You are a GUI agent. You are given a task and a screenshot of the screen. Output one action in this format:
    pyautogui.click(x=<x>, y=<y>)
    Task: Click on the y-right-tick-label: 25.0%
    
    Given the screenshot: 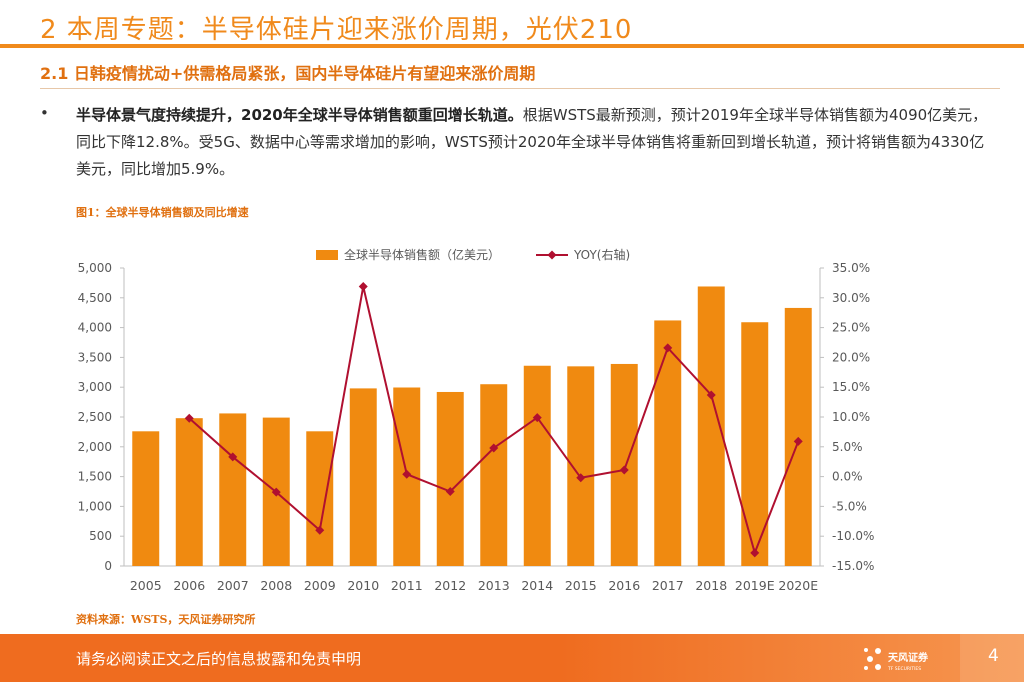 What is the action you would take?
    pyautogui.click(x=851, y=328)
    